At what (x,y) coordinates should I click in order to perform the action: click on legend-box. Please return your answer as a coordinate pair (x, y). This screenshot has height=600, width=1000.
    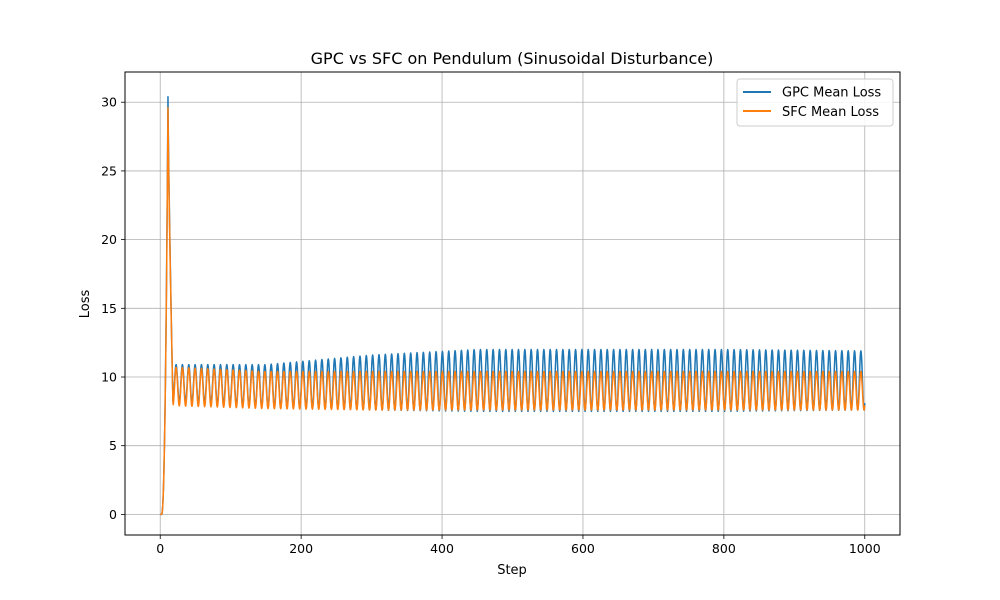
    Looking at the image, I should click on (815, 102).